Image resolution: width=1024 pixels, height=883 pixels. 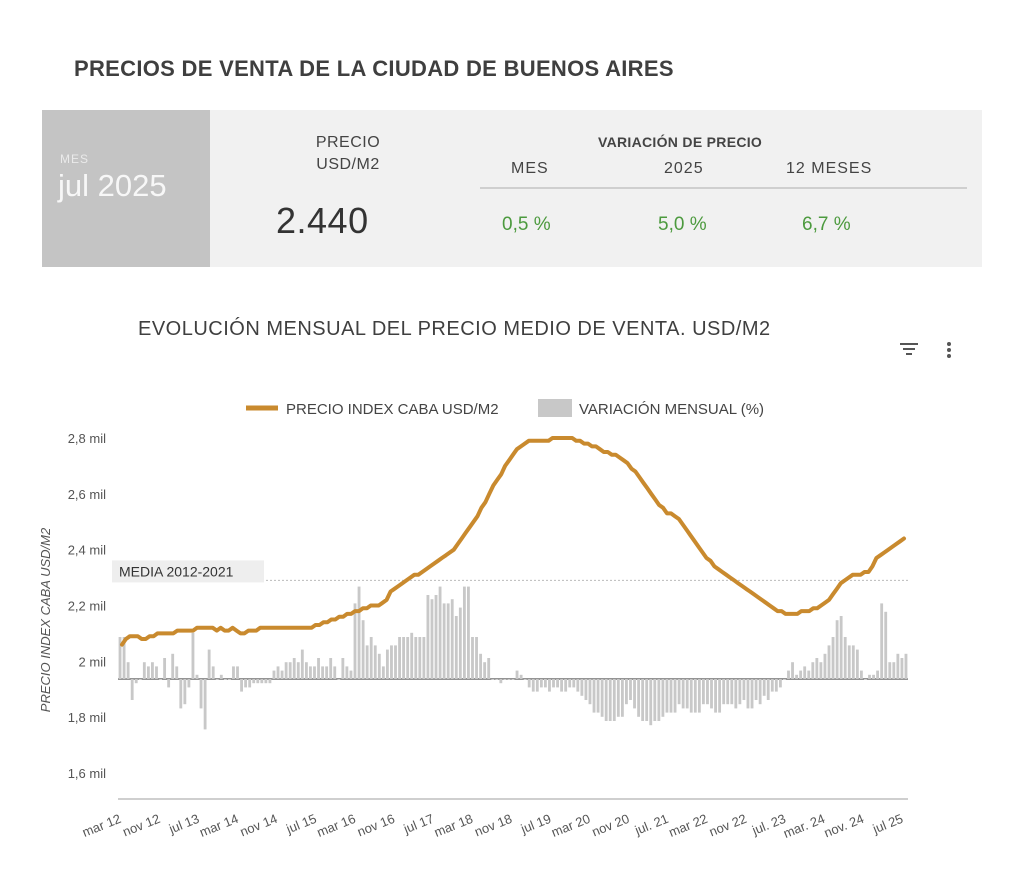 What do you see at coordinates (87, 494) in the screenshot?
I see `y-tick-label: 2,6 mil` at bounding box center [87, 494].